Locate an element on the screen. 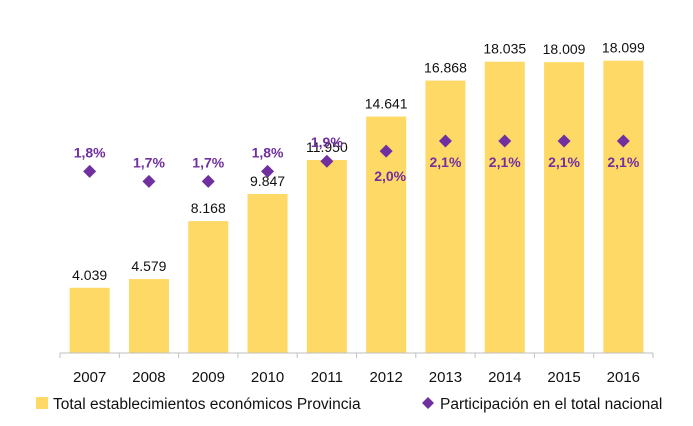 Image resolution: width=693 pixels, height=426 pixels. bar-label-2013: 16.868 is located at coordinates (445, 68).